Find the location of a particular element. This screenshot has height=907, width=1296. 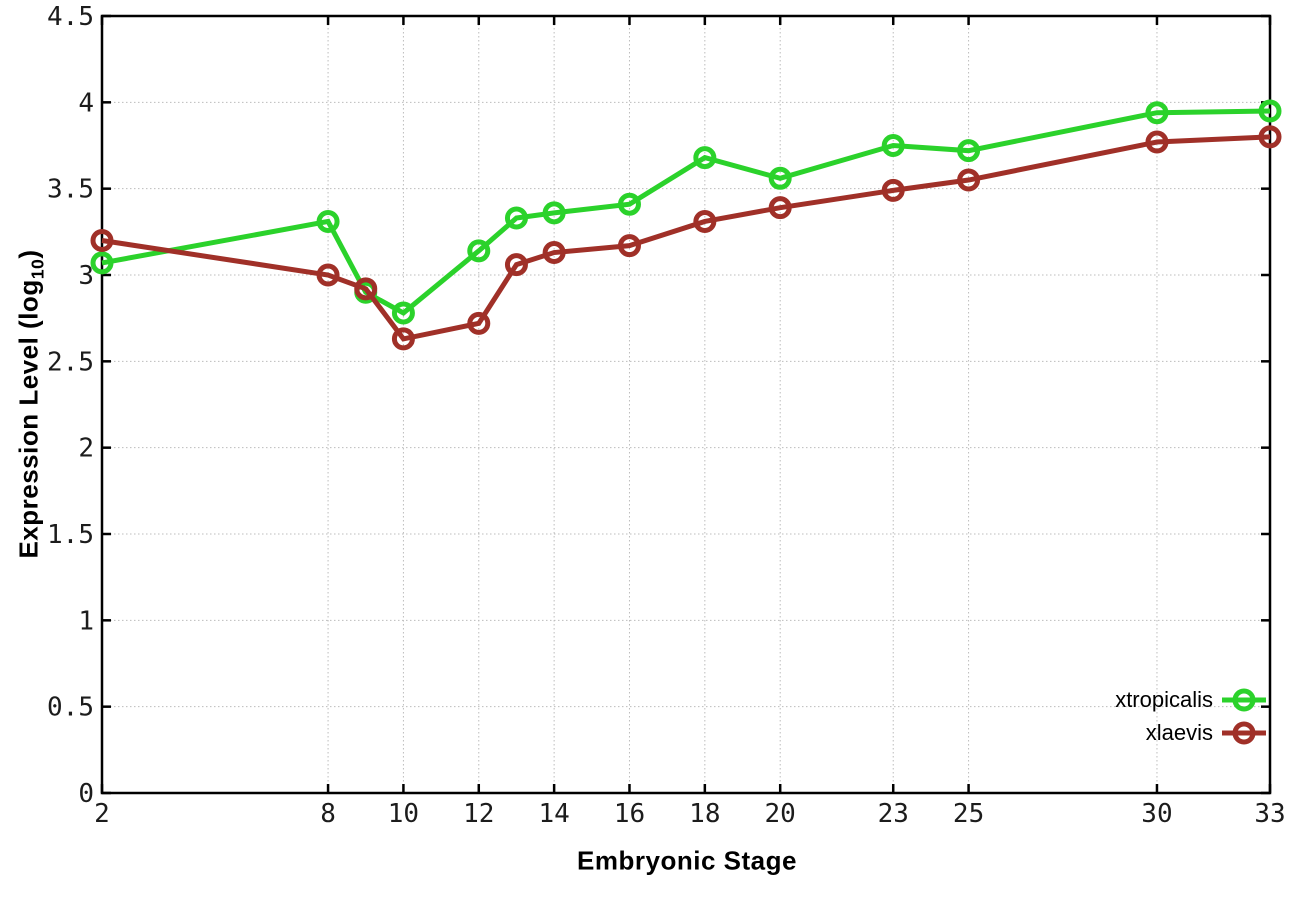

legend-marker-xlaevis is located at coordinates (1244, 732).